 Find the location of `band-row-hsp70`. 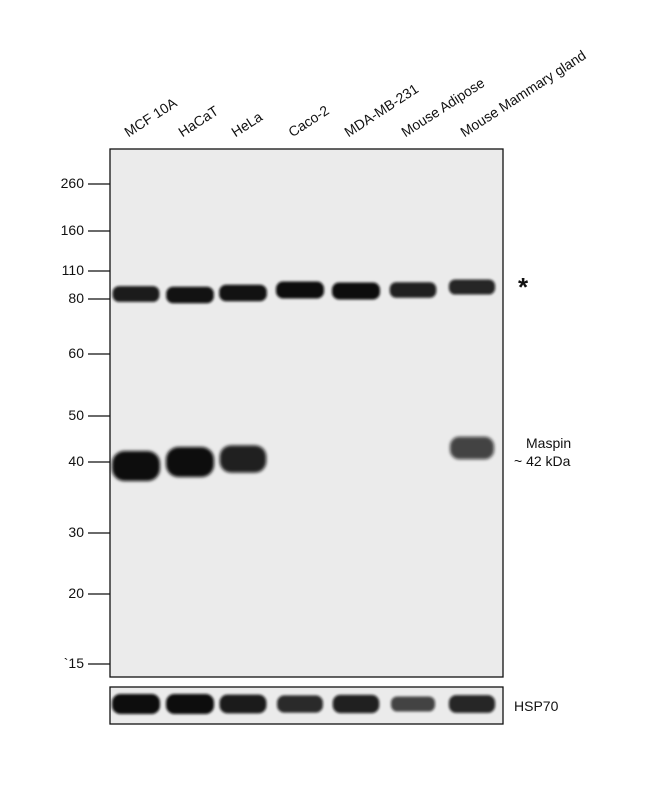

band-row-hsp70 is located at coordinates (304, 704).